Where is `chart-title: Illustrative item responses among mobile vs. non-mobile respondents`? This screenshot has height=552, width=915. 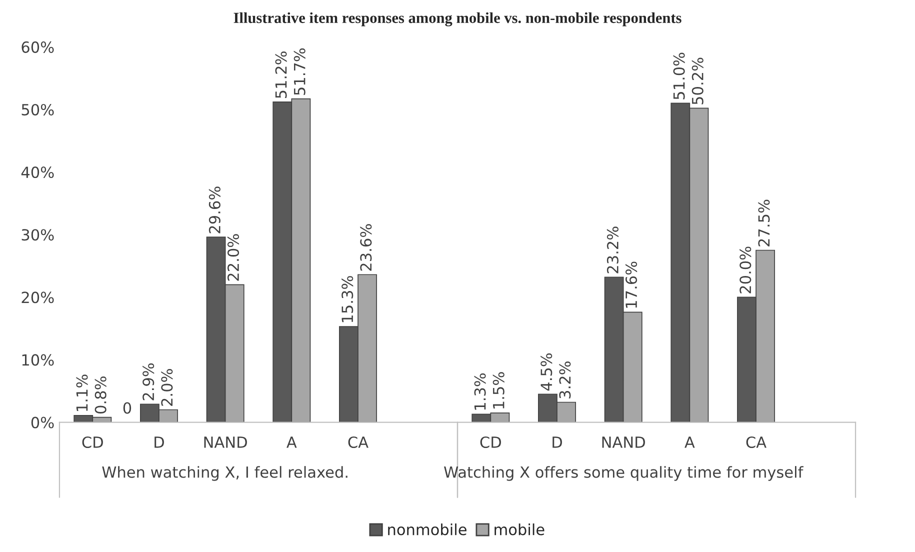
chart-title: Illustrative item responses among mobile vs. non-mobile respondents is located at coordinates (458, 19).